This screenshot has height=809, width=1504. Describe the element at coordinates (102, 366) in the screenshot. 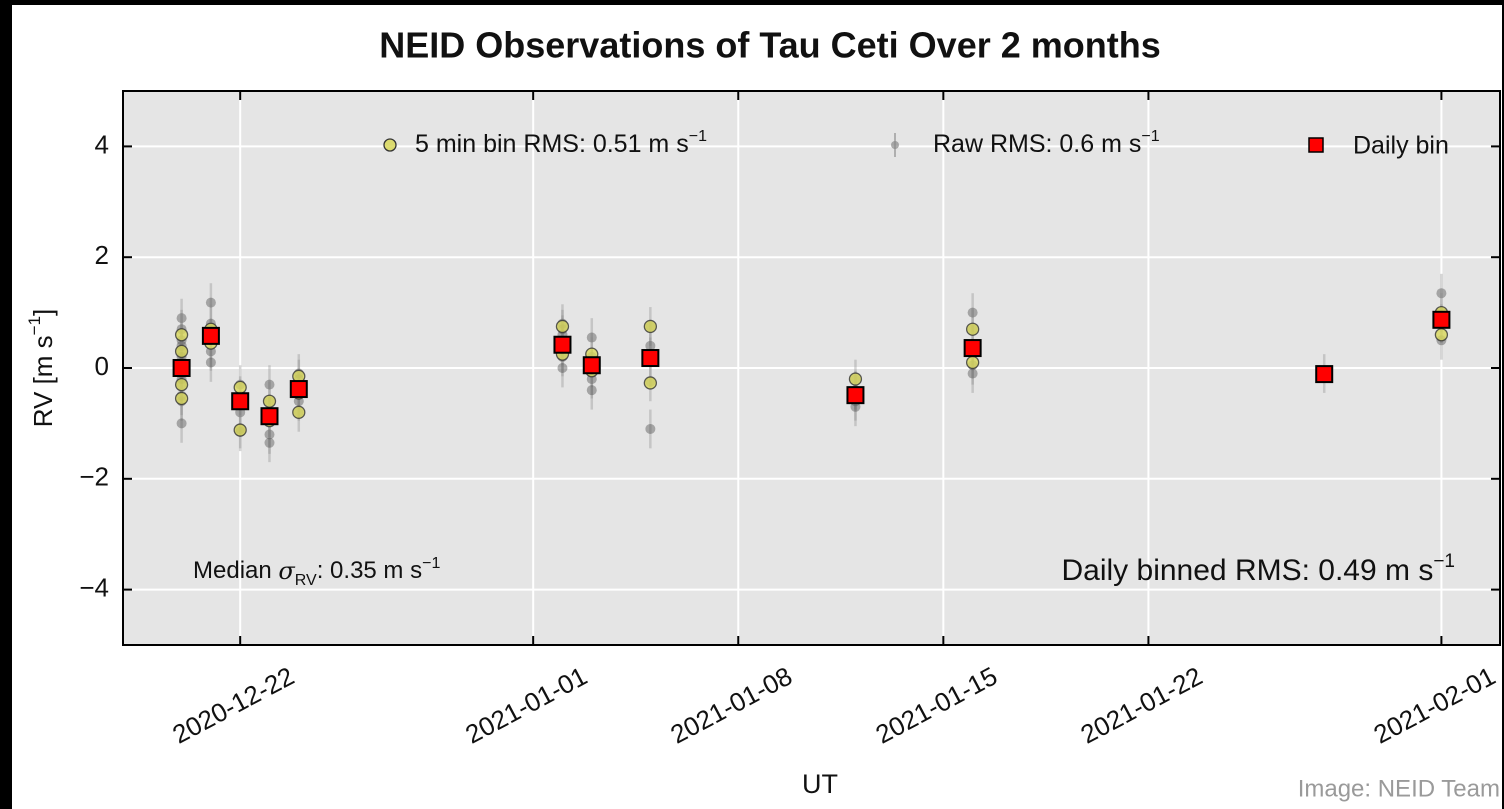

I see `y-tick-label: 0` at that location.